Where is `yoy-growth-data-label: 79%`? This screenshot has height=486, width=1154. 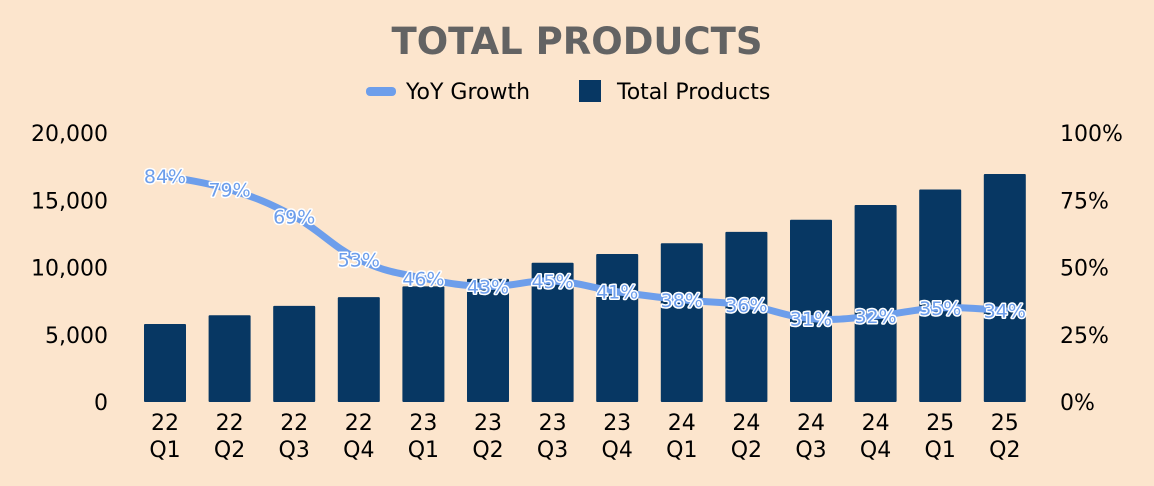 yoy-growth-data-label: 79% is located at coordinates (229, 190).